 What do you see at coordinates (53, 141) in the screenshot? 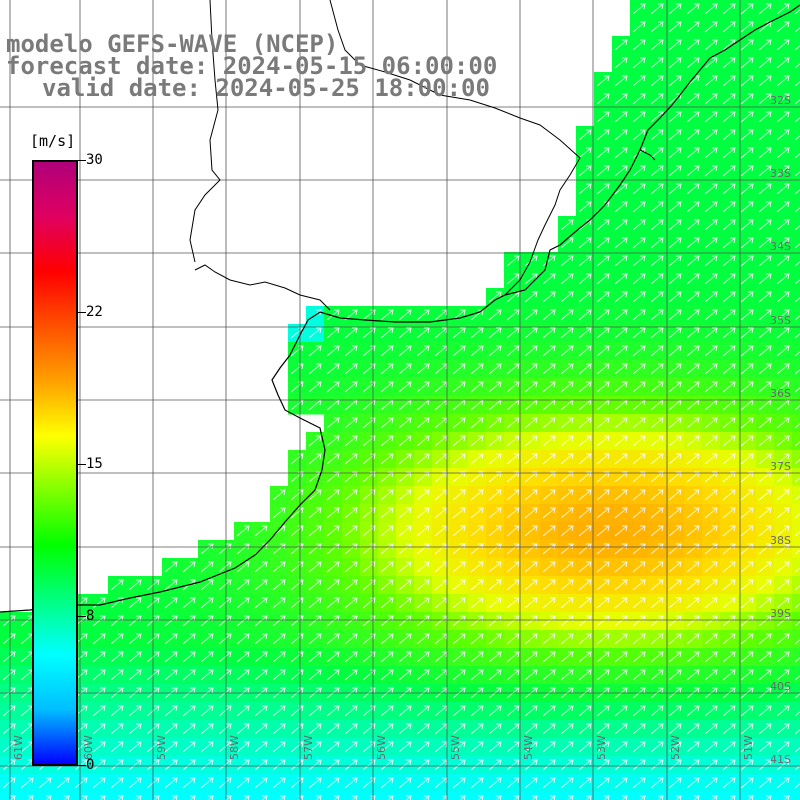
I see `colorbar-unit-label: [m/s]` at bounding box center [53, 141].